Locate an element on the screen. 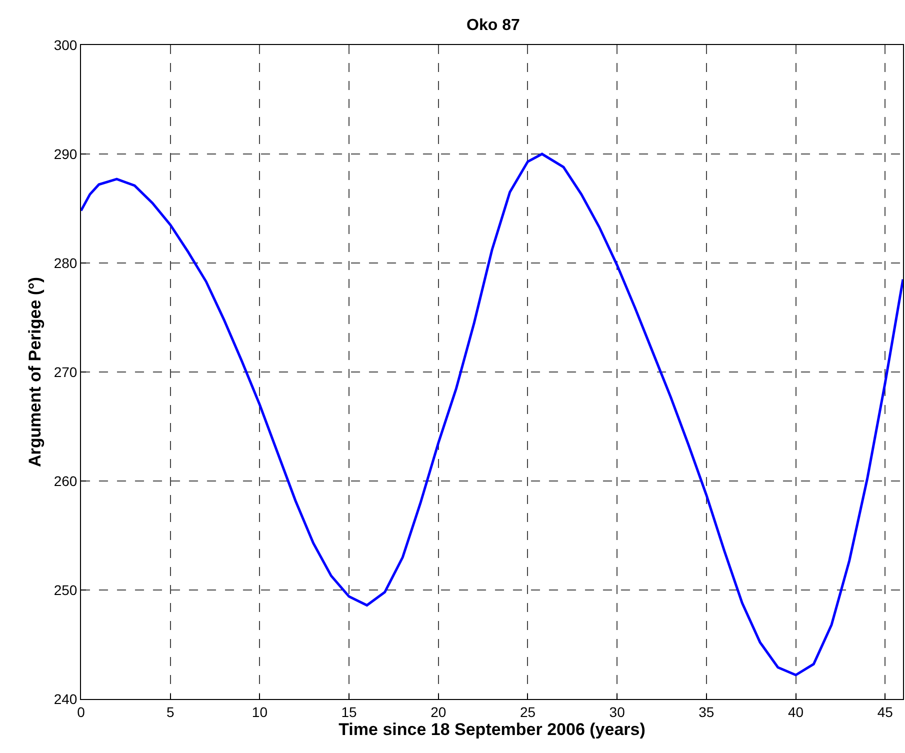 This screenshot has height=753, width=905. x-tick-label: 25 is located at coordinates (528, 712).